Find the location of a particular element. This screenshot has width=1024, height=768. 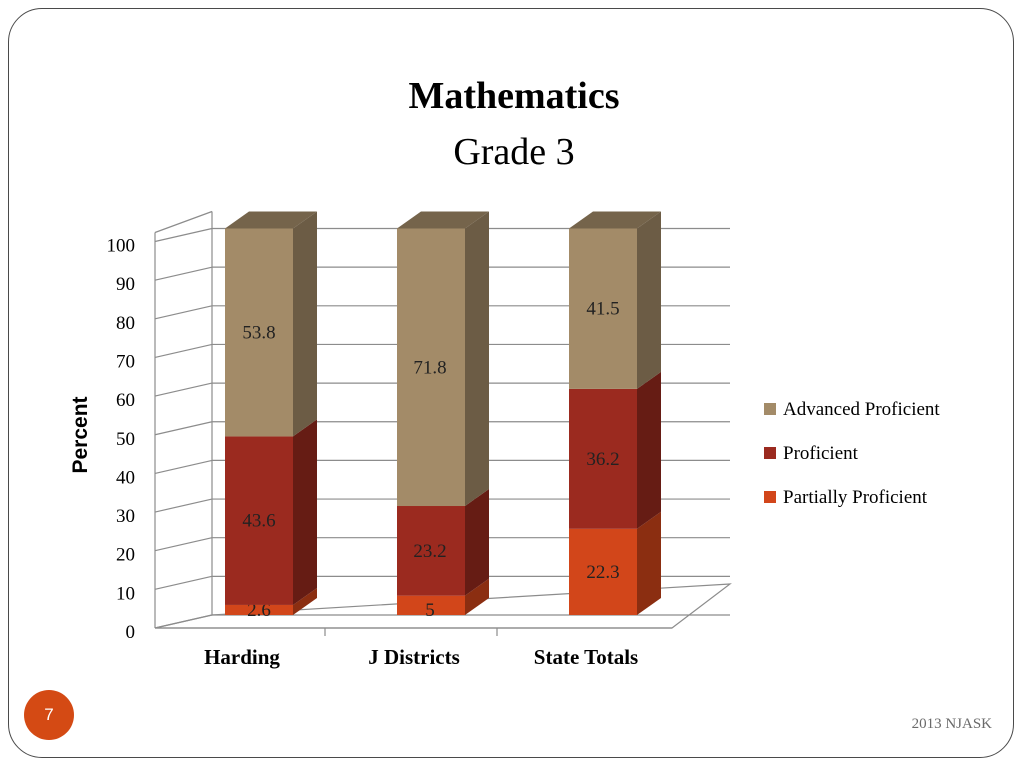

legend-item: Proficient is located at coordinates (811, 453).